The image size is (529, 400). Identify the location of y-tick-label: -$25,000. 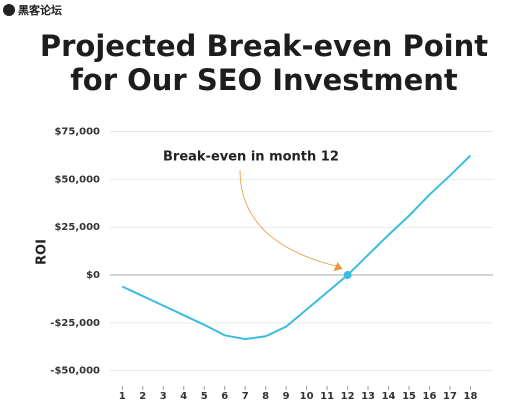
(75, 323).